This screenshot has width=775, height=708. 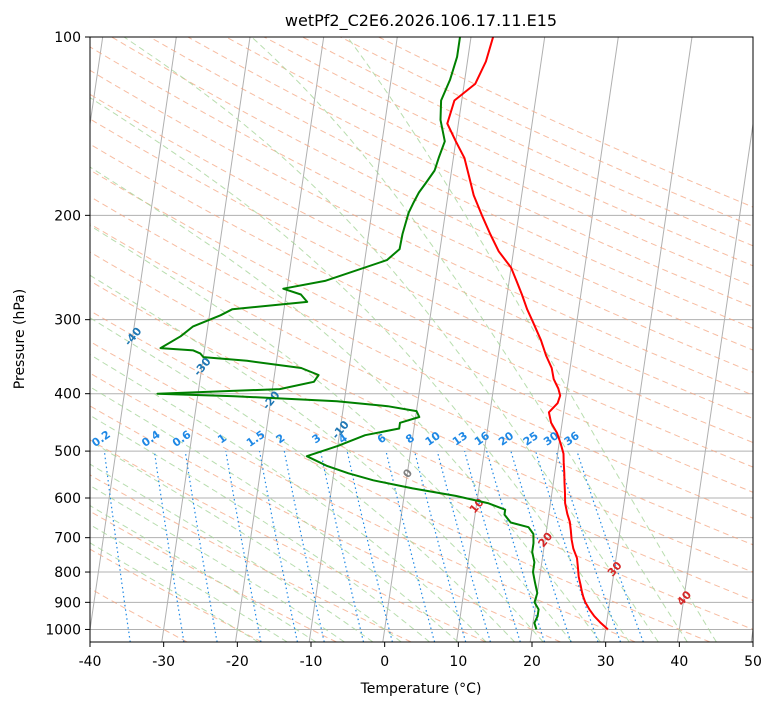 I want to click on y-tick-label: 1000, so click(x=63, y=630).